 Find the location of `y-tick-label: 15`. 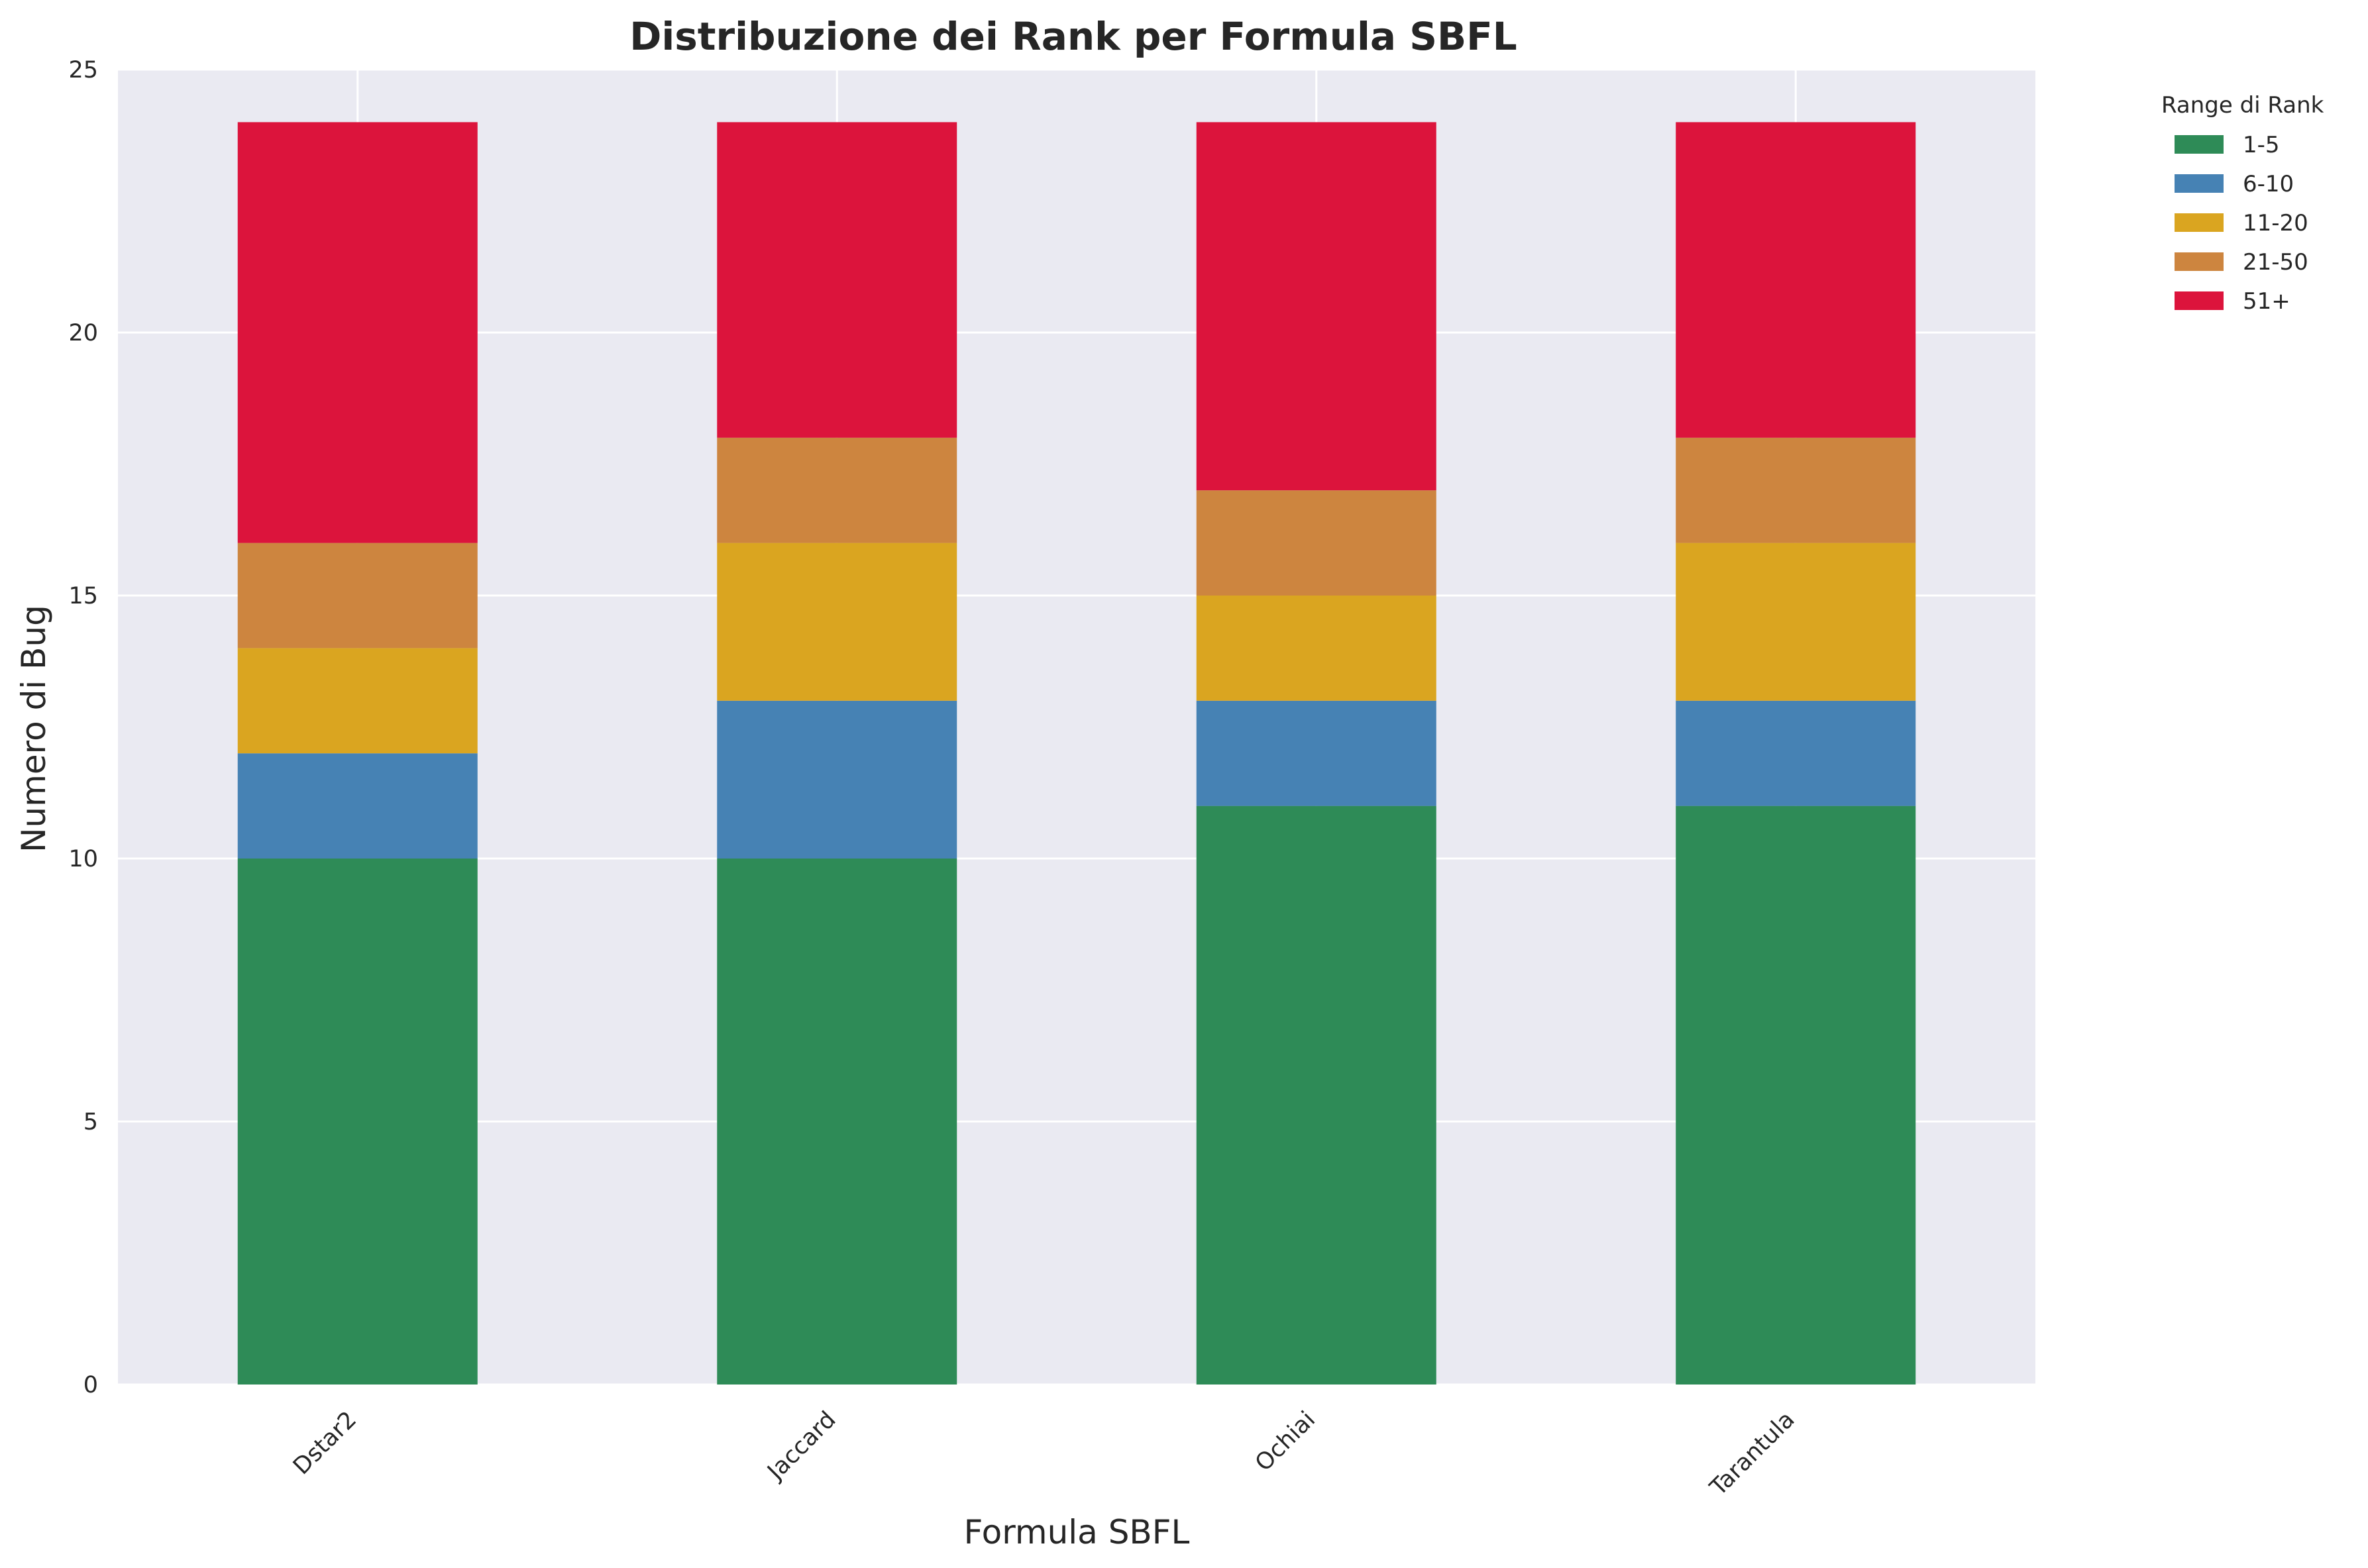

y-tick-label: 15 is located at coordinates (83, 596).